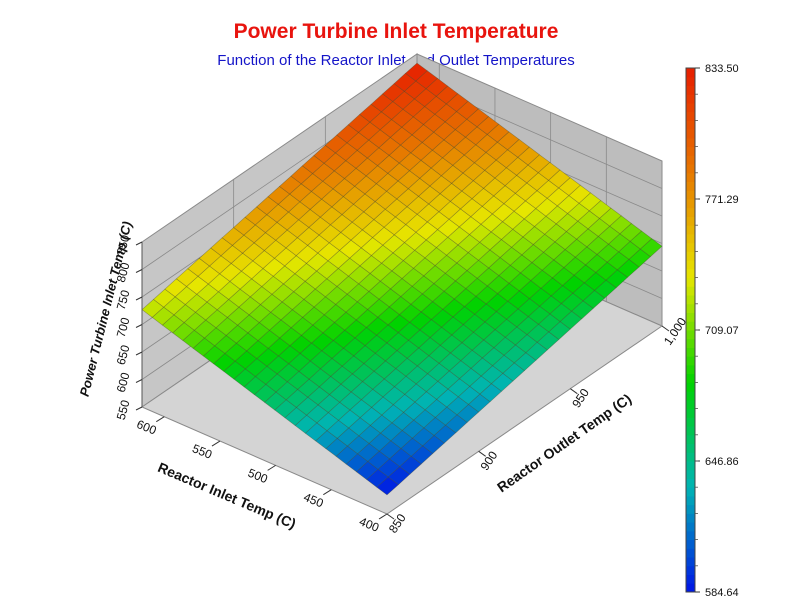 This screenshot has width=792, height=611. I want to click on outlet-tick-label: 950, so click(580, 398).